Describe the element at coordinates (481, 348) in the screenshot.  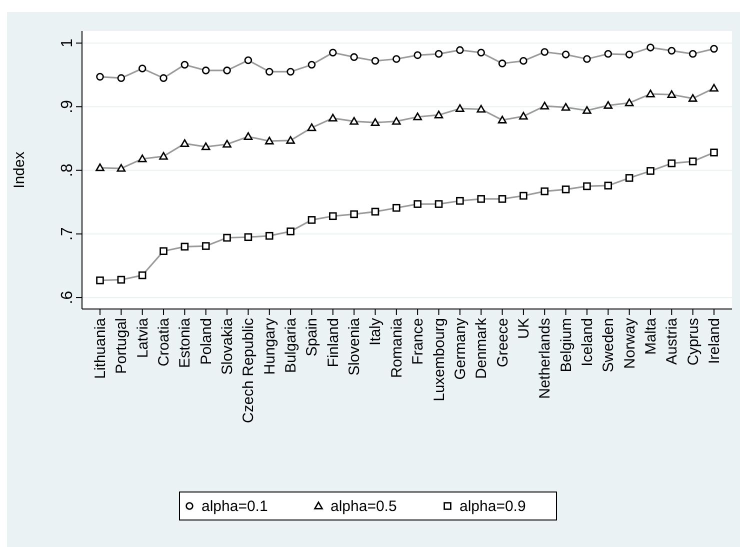
I see `x-tick-label: Denmark` at that location.